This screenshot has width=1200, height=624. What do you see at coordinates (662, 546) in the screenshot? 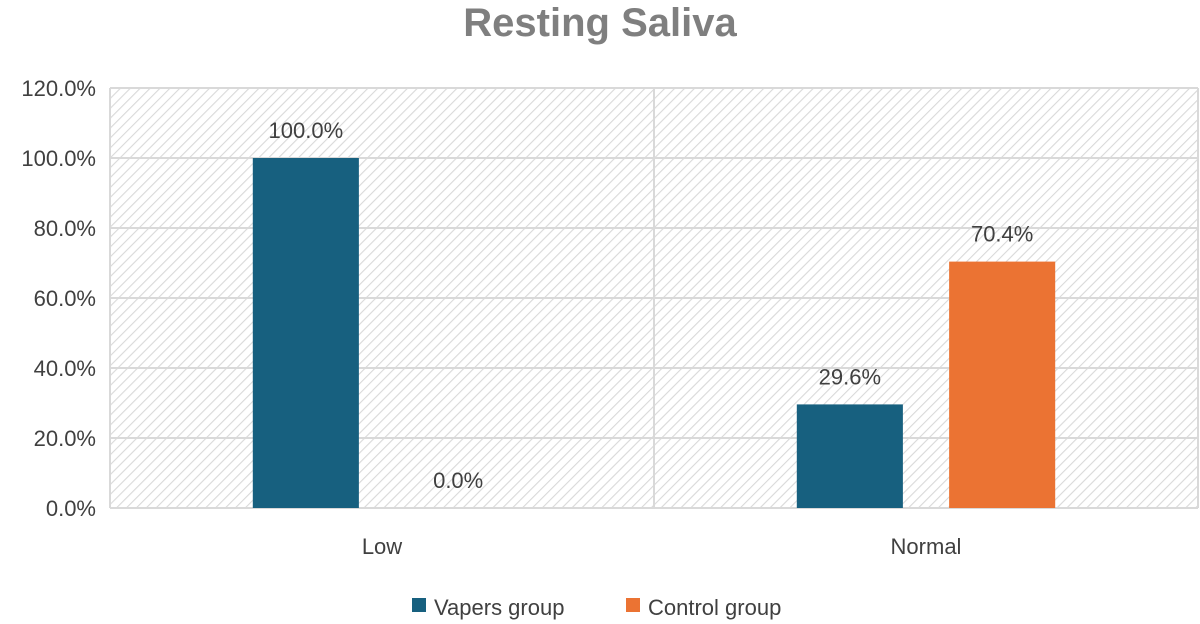
I see `x-axis-categories: Low Normal` at bounding box center [662, 546].